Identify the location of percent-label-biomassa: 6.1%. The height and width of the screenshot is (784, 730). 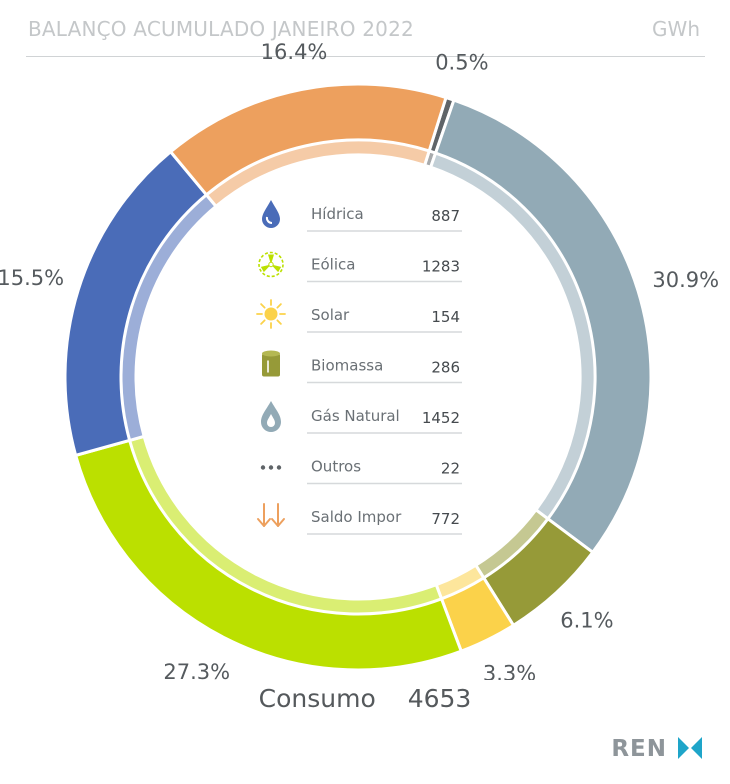
(586, 620).